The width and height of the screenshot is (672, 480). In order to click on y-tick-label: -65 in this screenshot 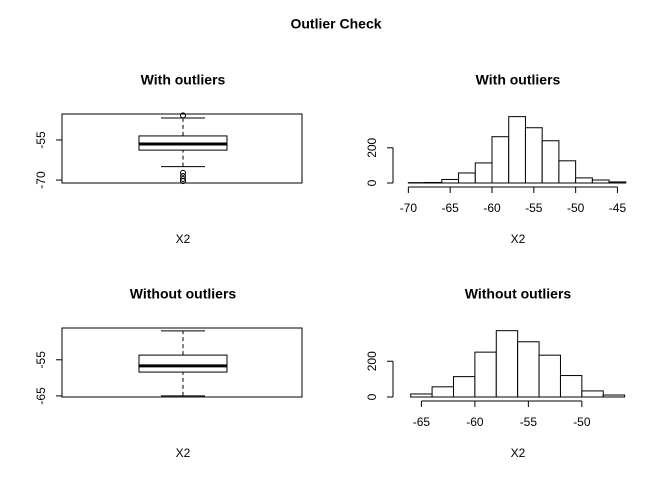, I will do `click(41, 396)`.